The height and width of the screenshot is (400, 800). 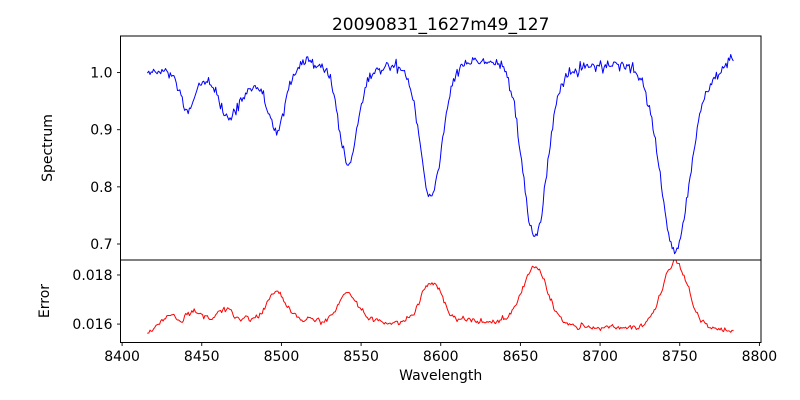 I want to click on plot-title: 20090831_1627m49_127, so click(x=440, y=25).